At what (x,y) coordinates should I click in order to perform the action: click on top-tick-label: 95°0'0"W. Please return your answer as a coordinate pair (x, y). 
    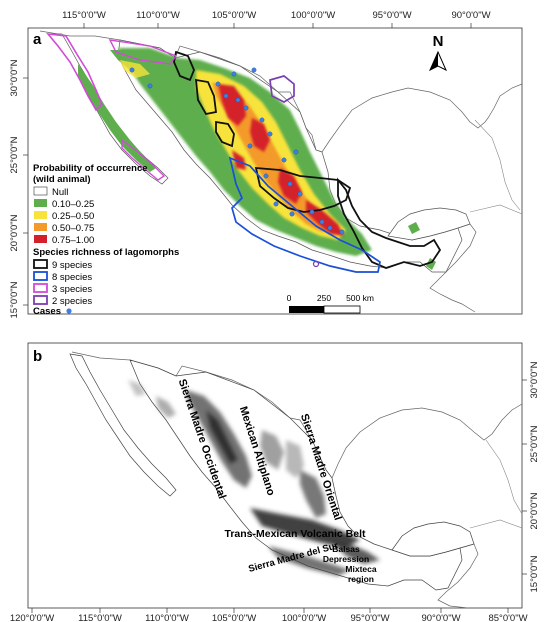
    Looking at the image, I should click on (391, 15).